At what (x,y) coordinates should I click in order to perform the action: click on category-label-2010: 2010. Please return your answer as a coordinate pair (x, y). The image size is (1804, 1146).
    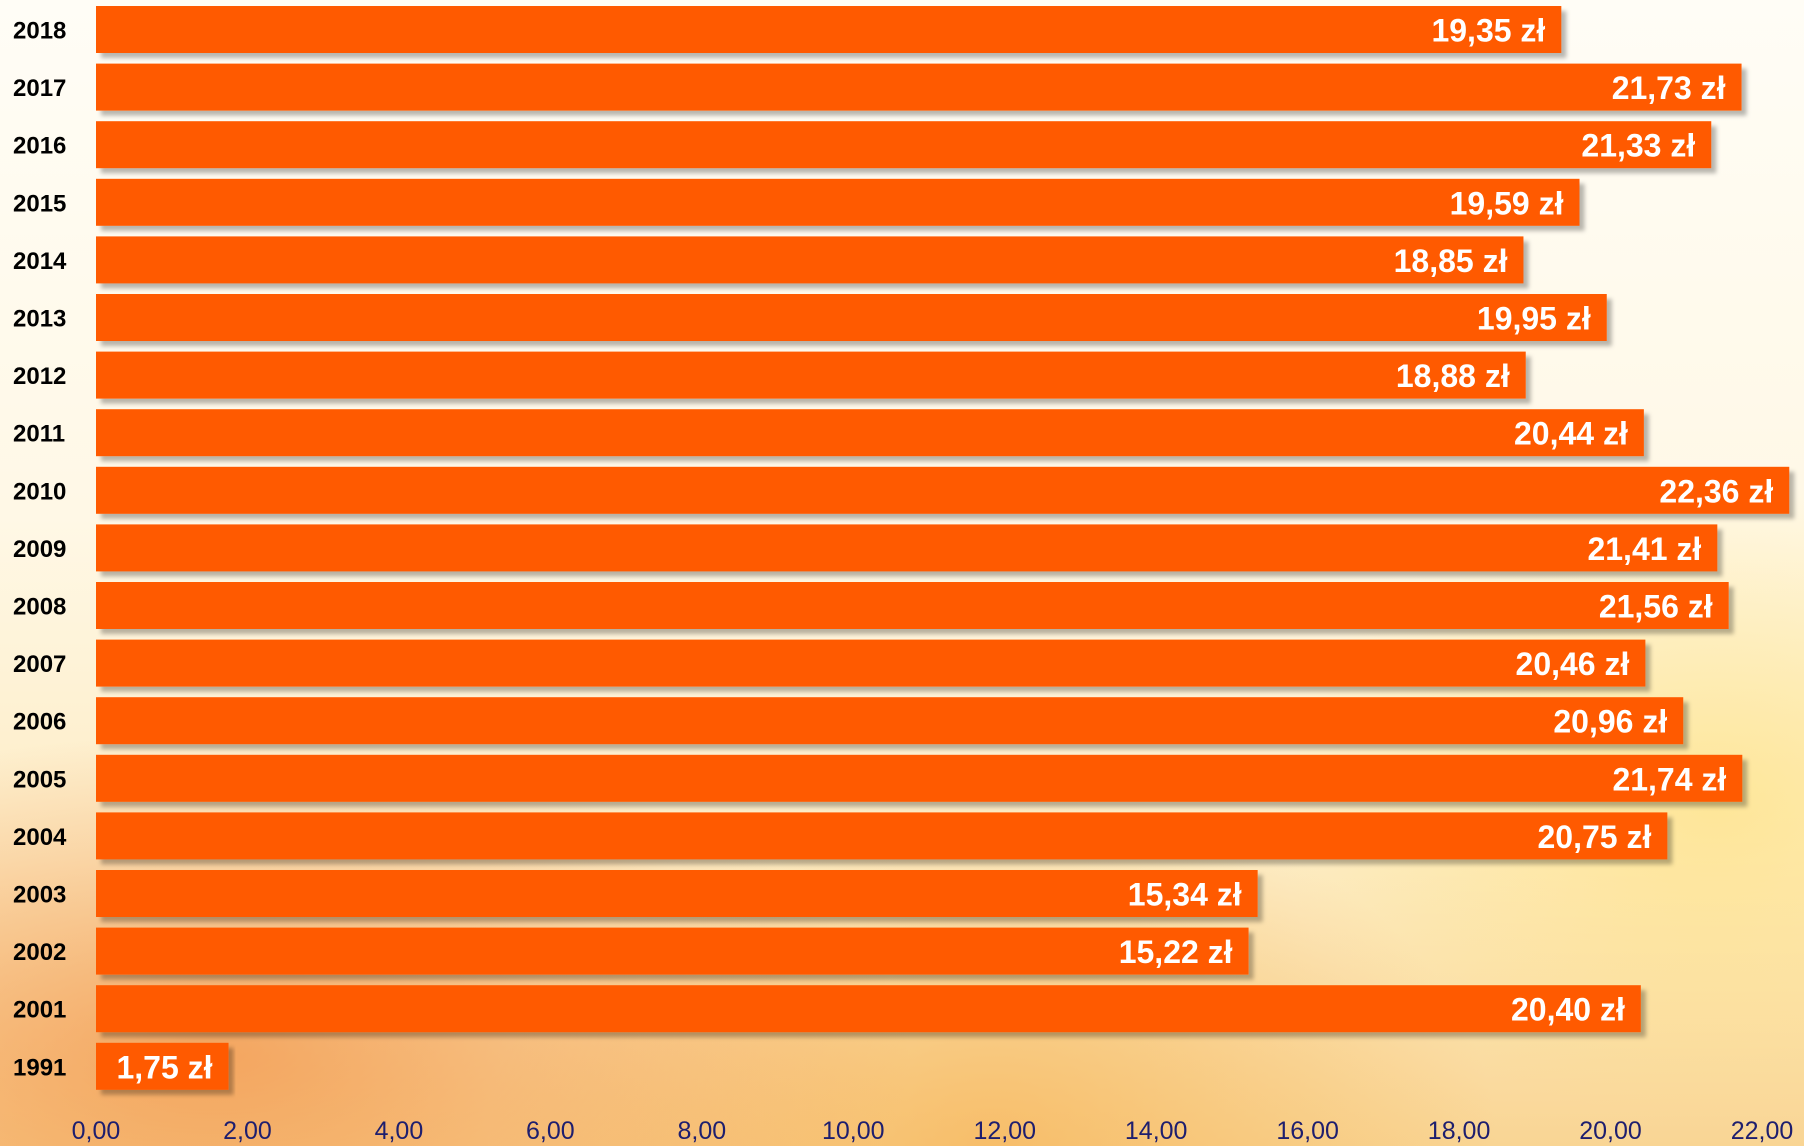
    Looking at the image, I should click on (39, 491).